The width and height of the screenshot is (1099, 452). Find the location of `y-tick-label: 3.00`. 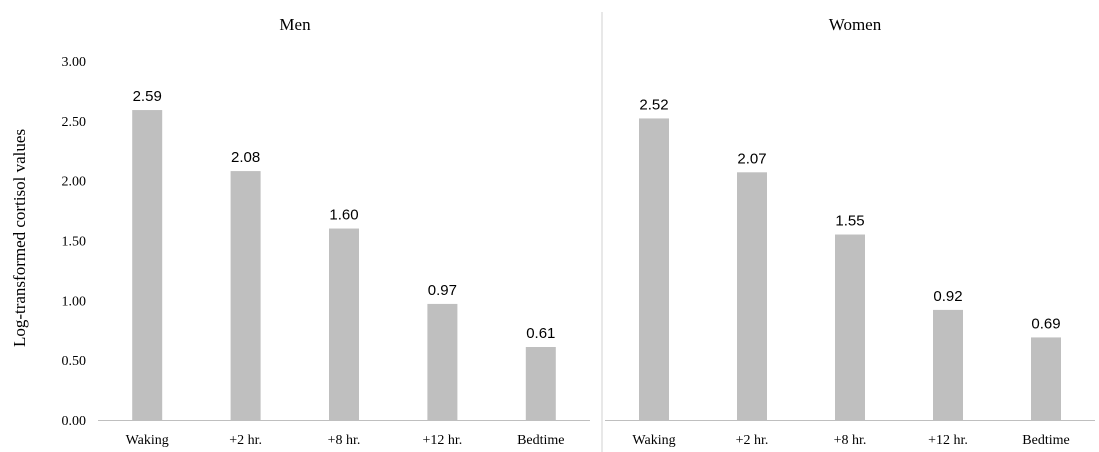

y-tick-label: 3.00 is located at coordinates (74, 62).